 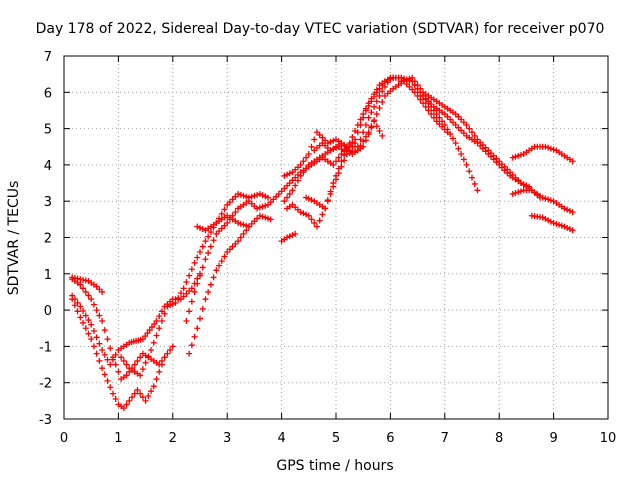 What do you see at coordinates (553, 438) in the screenshot?
I see `x-tick-label: 9` at bounding box center [553, 438].